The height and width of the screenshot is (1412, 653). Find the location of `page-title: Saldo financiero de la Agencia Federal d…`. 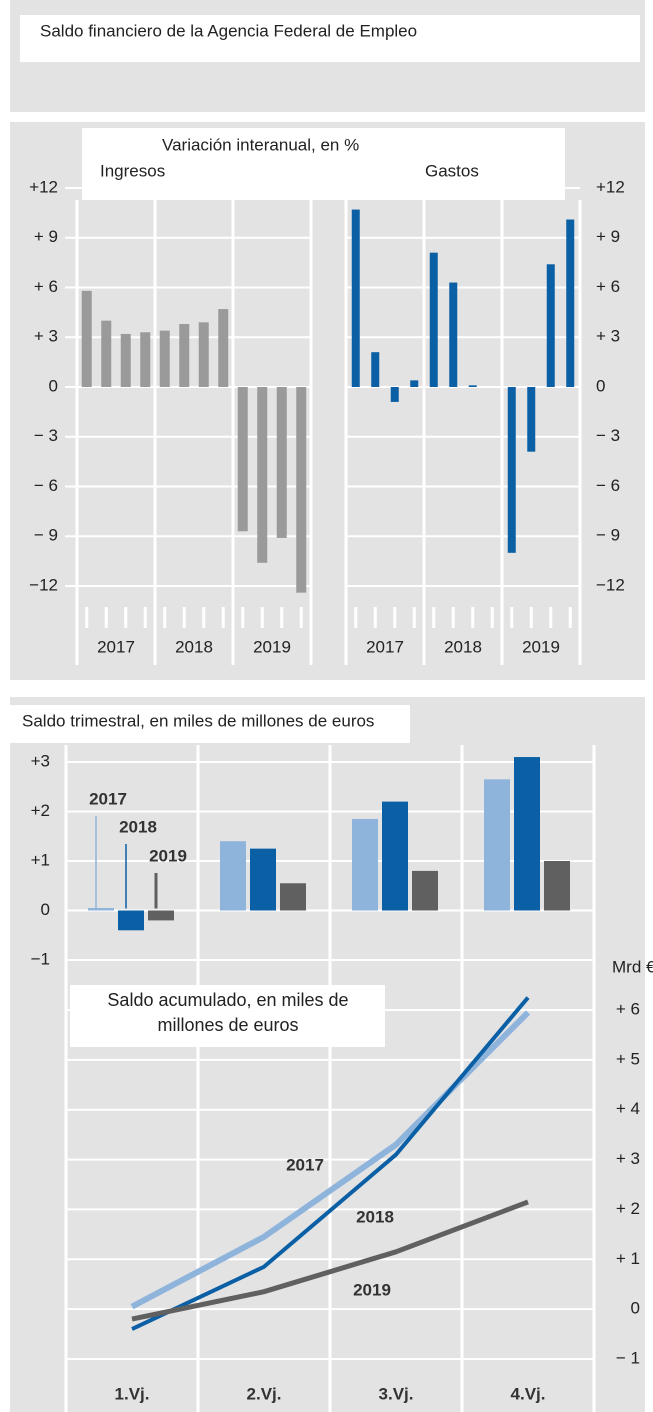

page-title: Saldo financiero de la Agencia Federal d… is located at coordinates (228, 30).